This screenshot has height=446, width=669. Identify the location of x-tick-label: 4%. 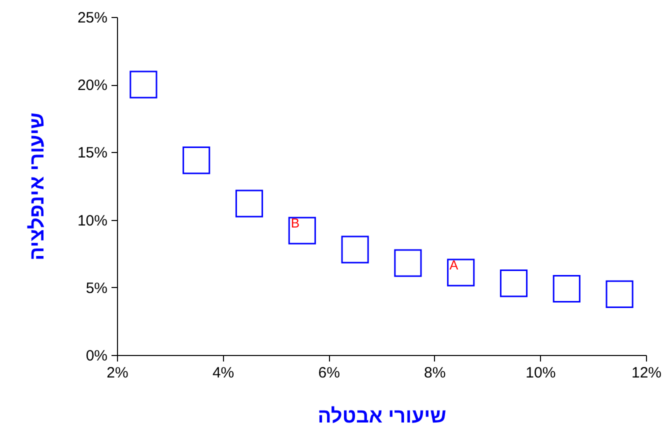
(223, 373).